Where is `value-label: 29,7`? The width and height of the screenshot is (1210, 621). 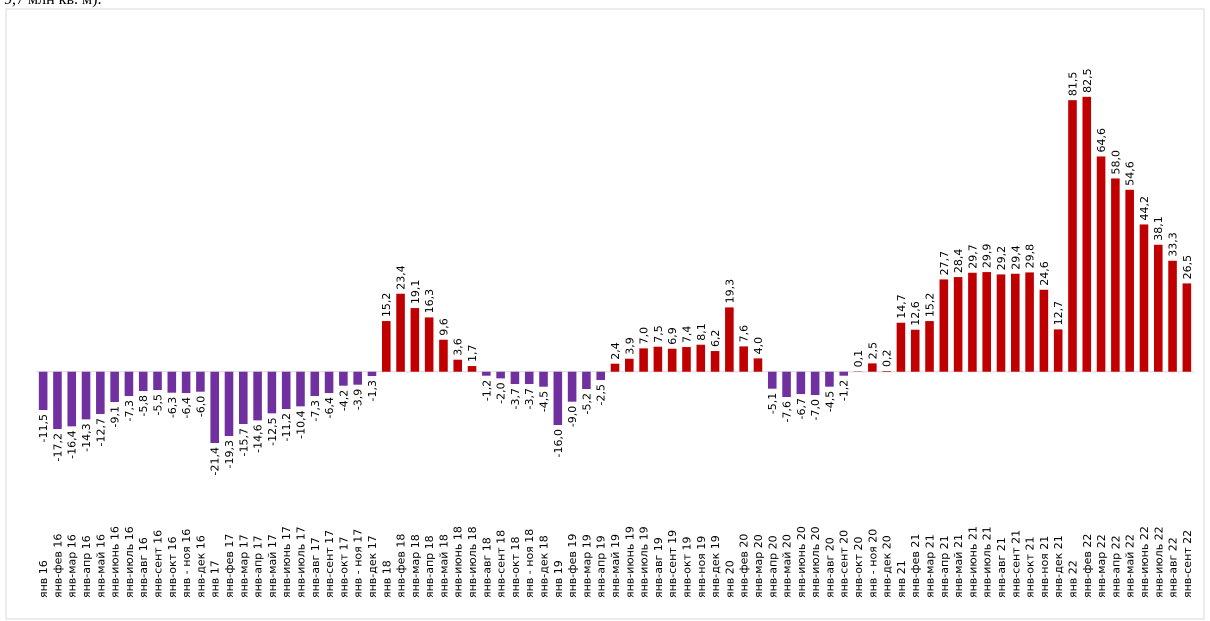 value-label: 29,7 is located at coordinates (972, 256).